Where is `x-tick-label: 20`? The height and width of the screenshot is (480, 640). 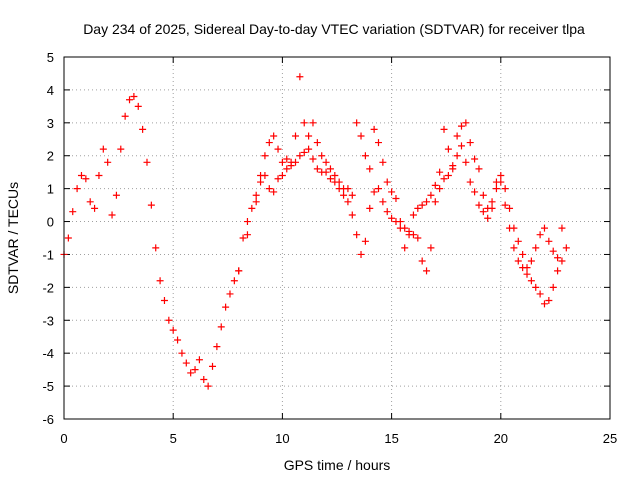 x-tick-label: 20 is located at coordinates (501, 438).